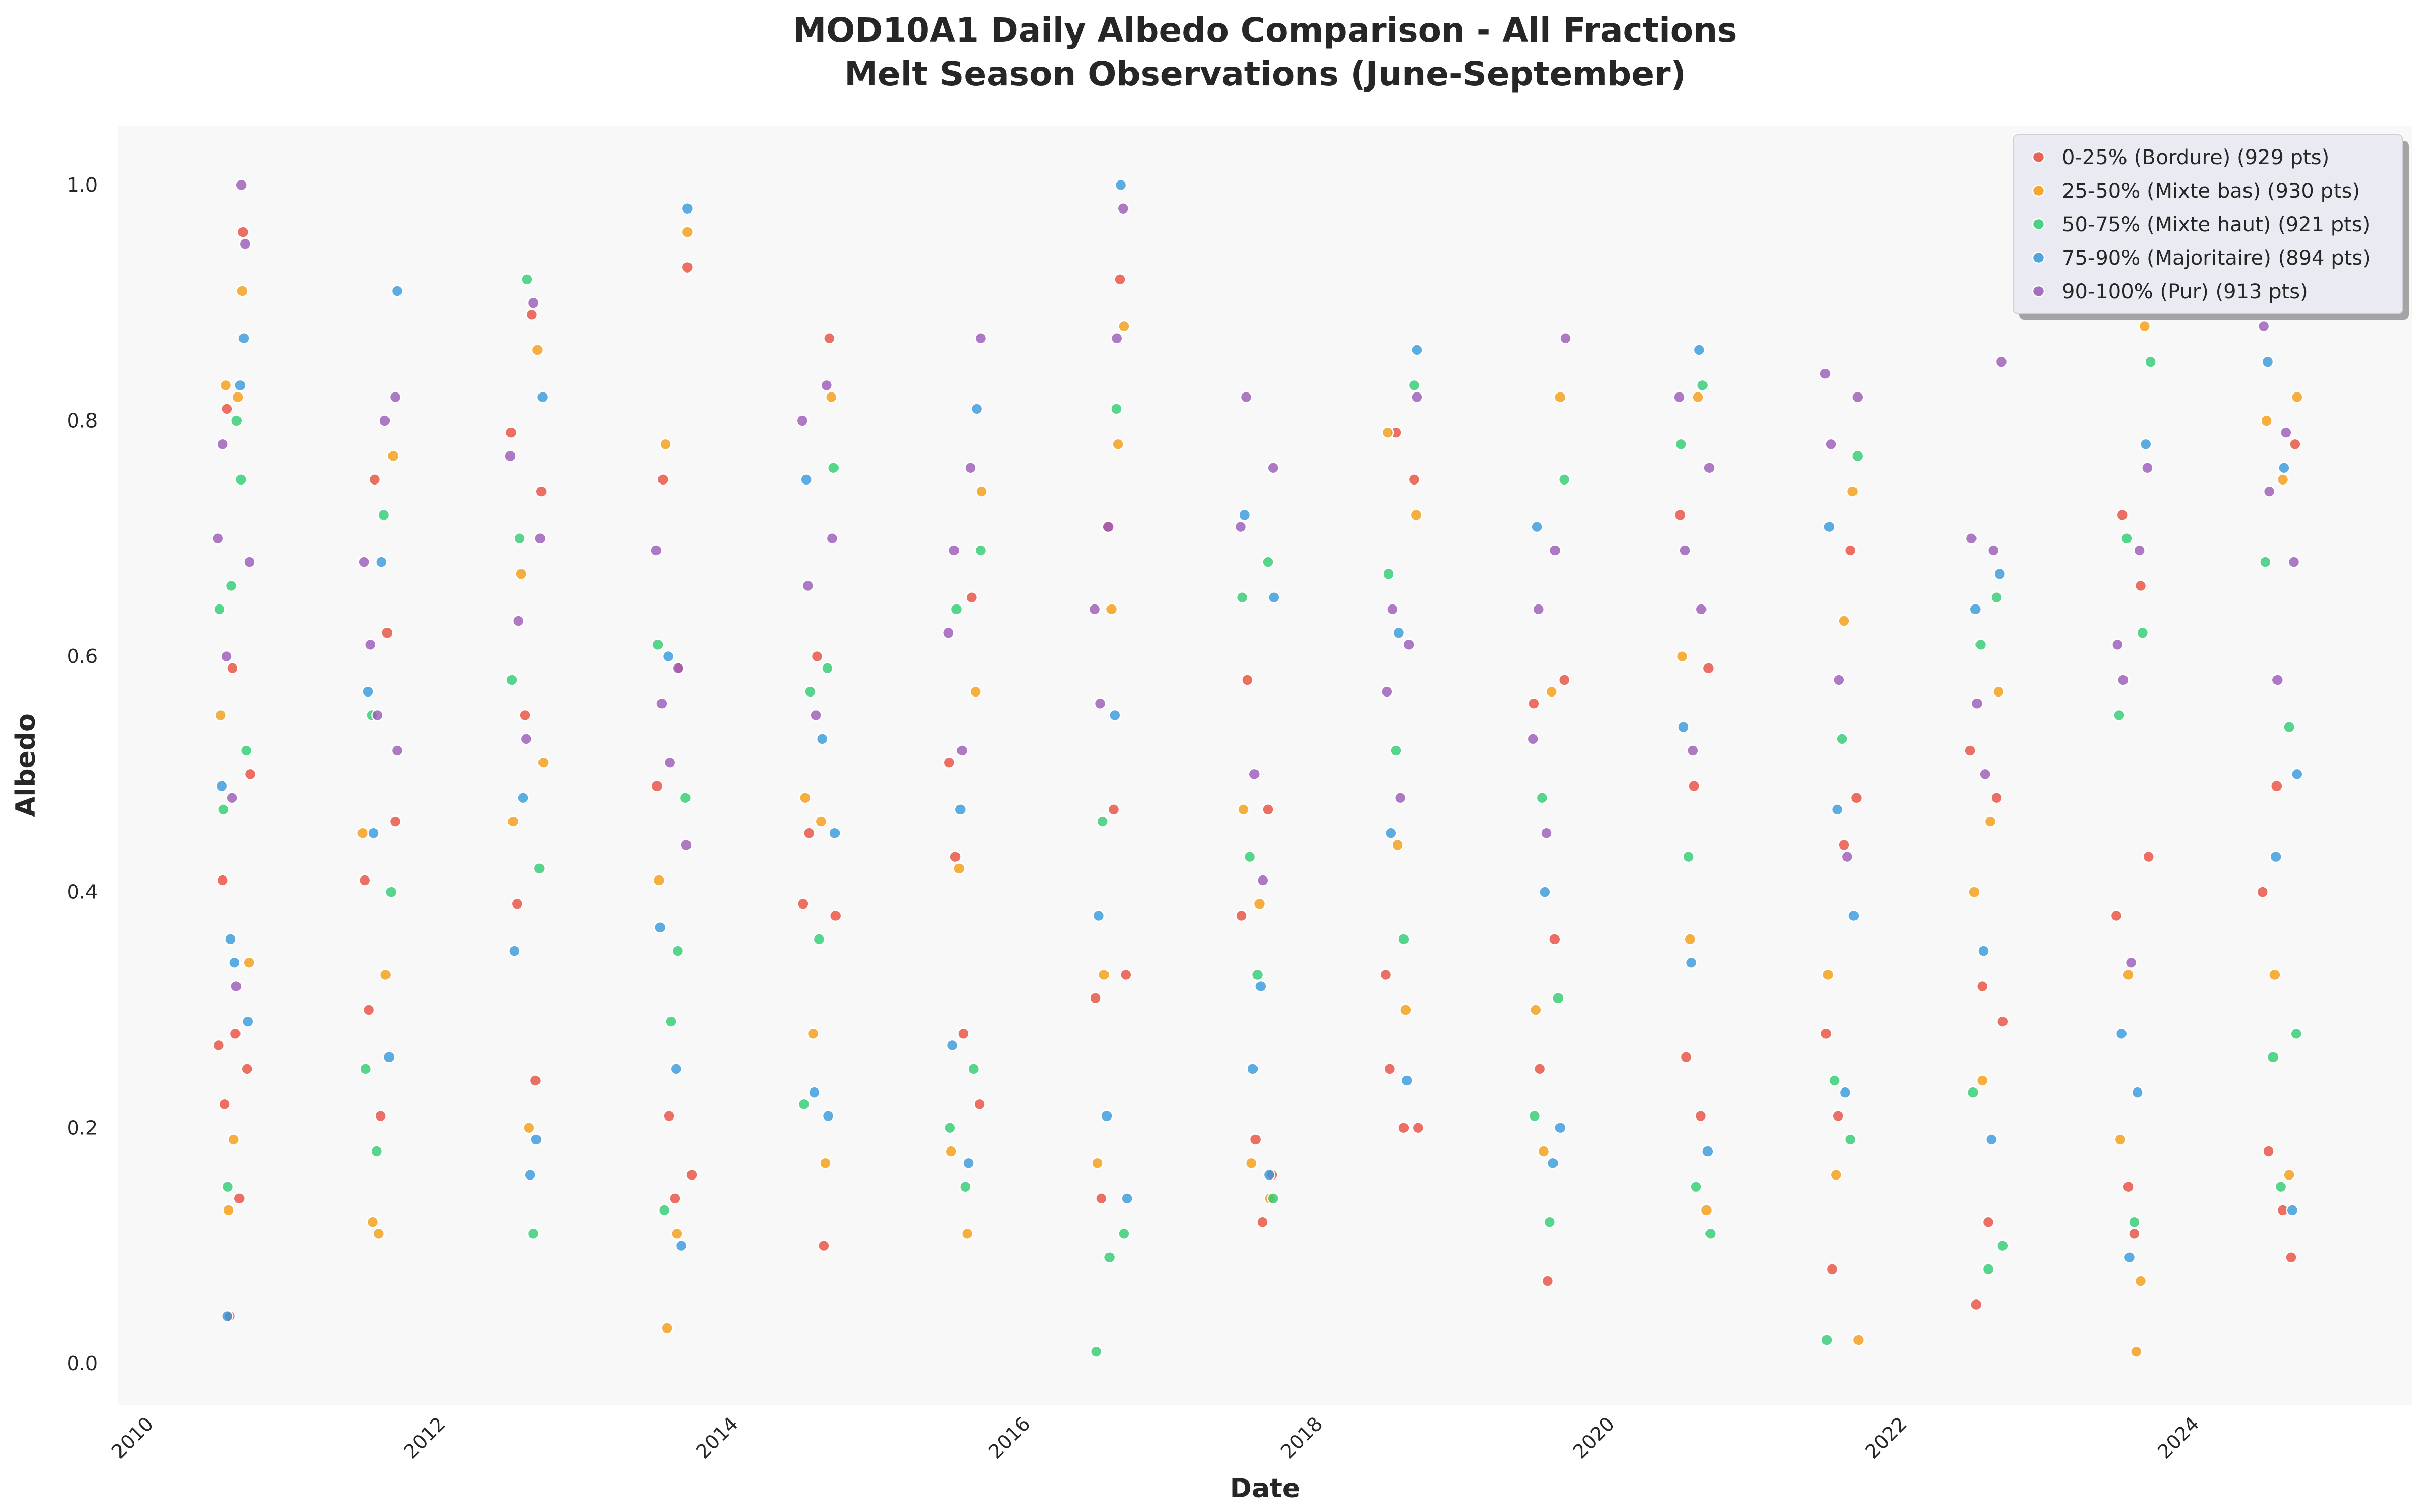 This screenshot has width=2425, height=1512. I want to click on y-tick-label: 0.2, so click(82, 1127).